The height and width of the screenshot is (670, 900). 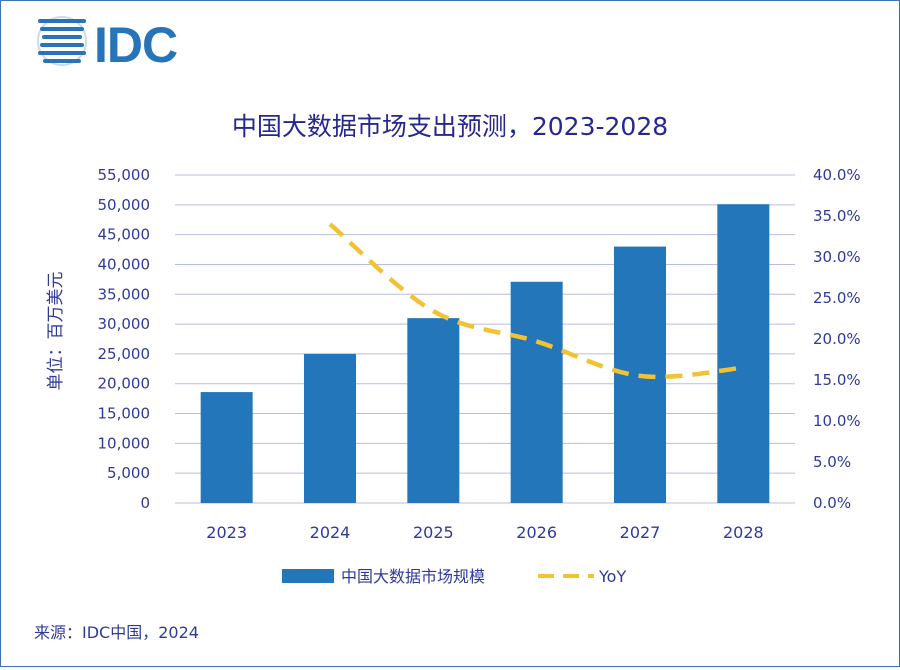 What do you see at coordinates (128, 473) in the screenshot?
I see `left-tick-label: 5,000` at bounding box center [128, 473].